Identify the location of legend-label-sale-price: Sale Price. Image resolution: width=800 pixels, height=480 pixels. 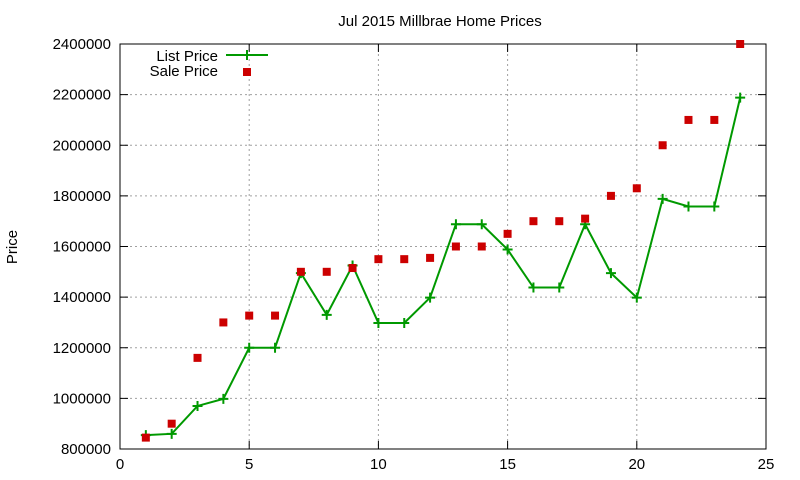
(184, 71).